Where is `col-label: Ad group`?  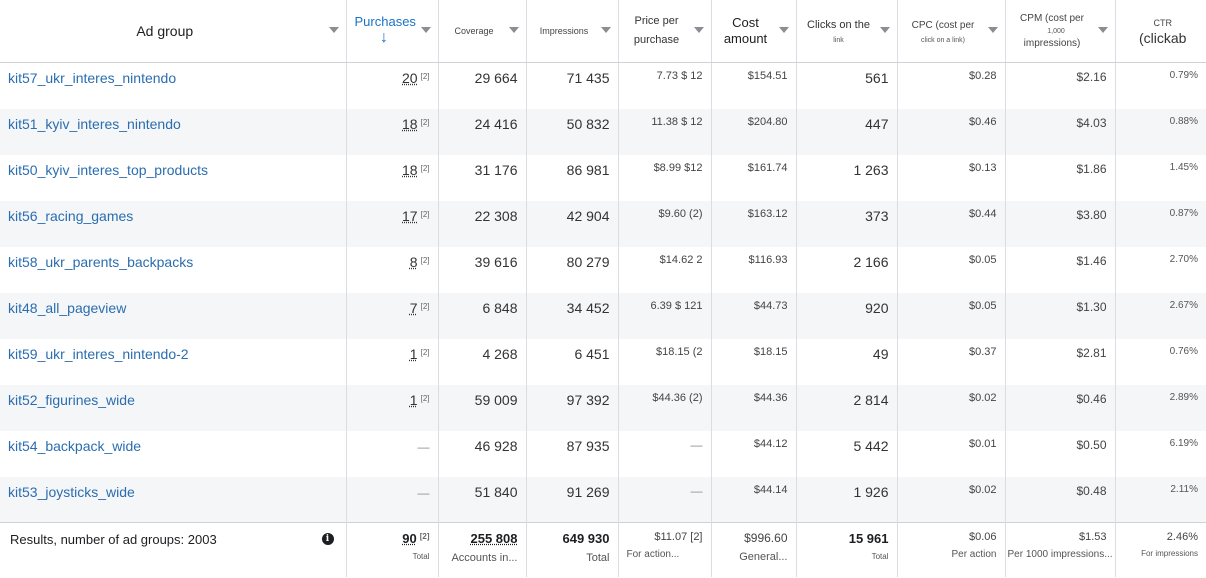 col-label: Ad group is located at coordinates (165, 30).